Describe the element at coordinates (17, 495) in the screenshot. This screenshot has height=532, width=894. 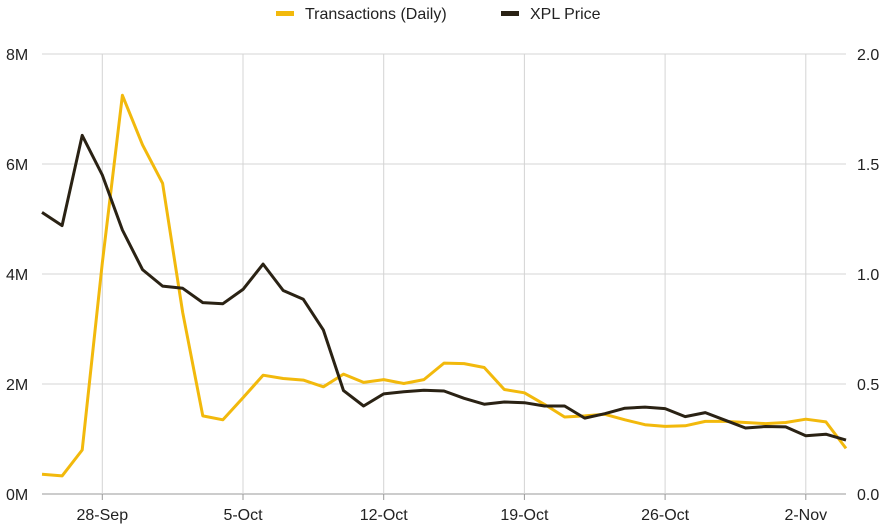
I see `y-left-tick-label: 0M` at that location.